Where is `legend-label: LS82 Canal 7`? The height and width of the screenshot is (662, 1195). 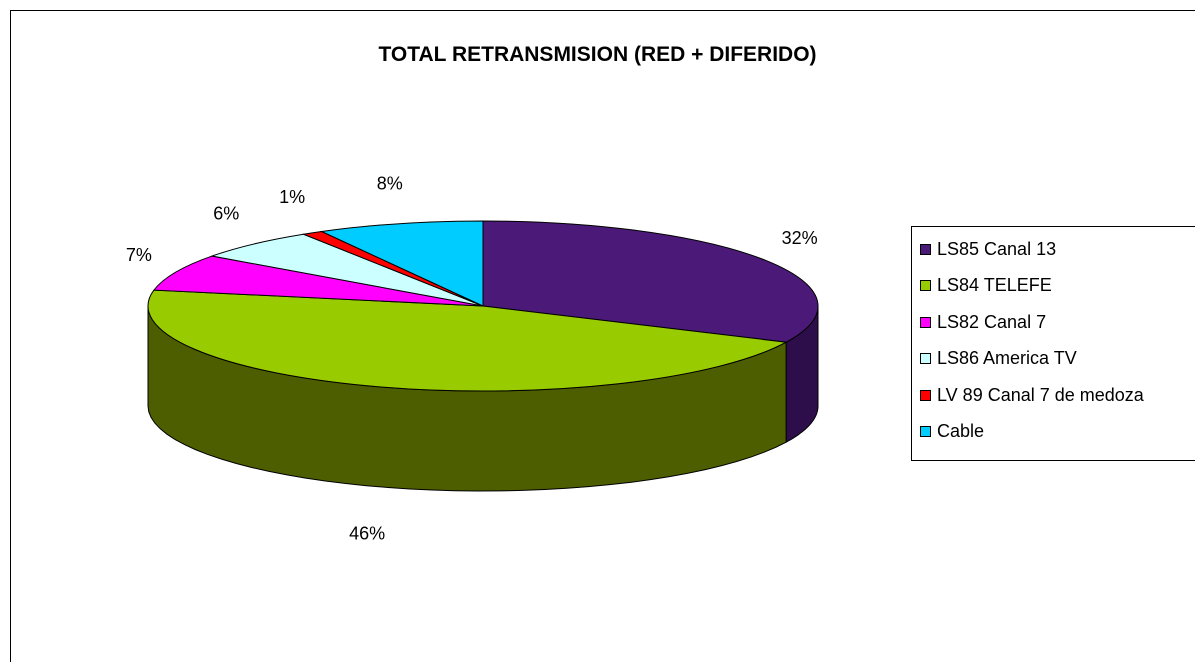
legend-label: LS82 Canal 7 is located at coordinates (992, 321).